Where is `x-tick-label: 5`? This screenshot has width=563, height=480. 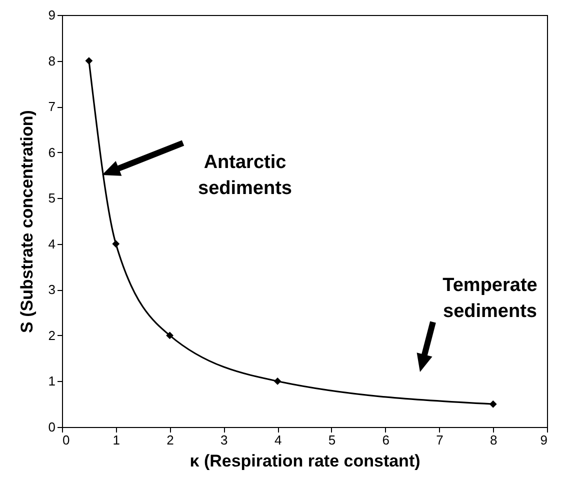
x-tick-label: 5 is located at coordinates (332, 440).